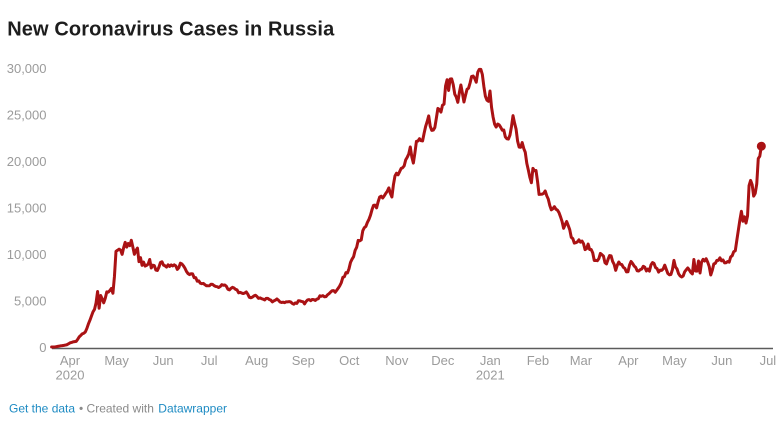  What do you see at coordinates (27, 115) in the screenshot?
I see `svg-text: 25,000` at bounding box center [27, 115].